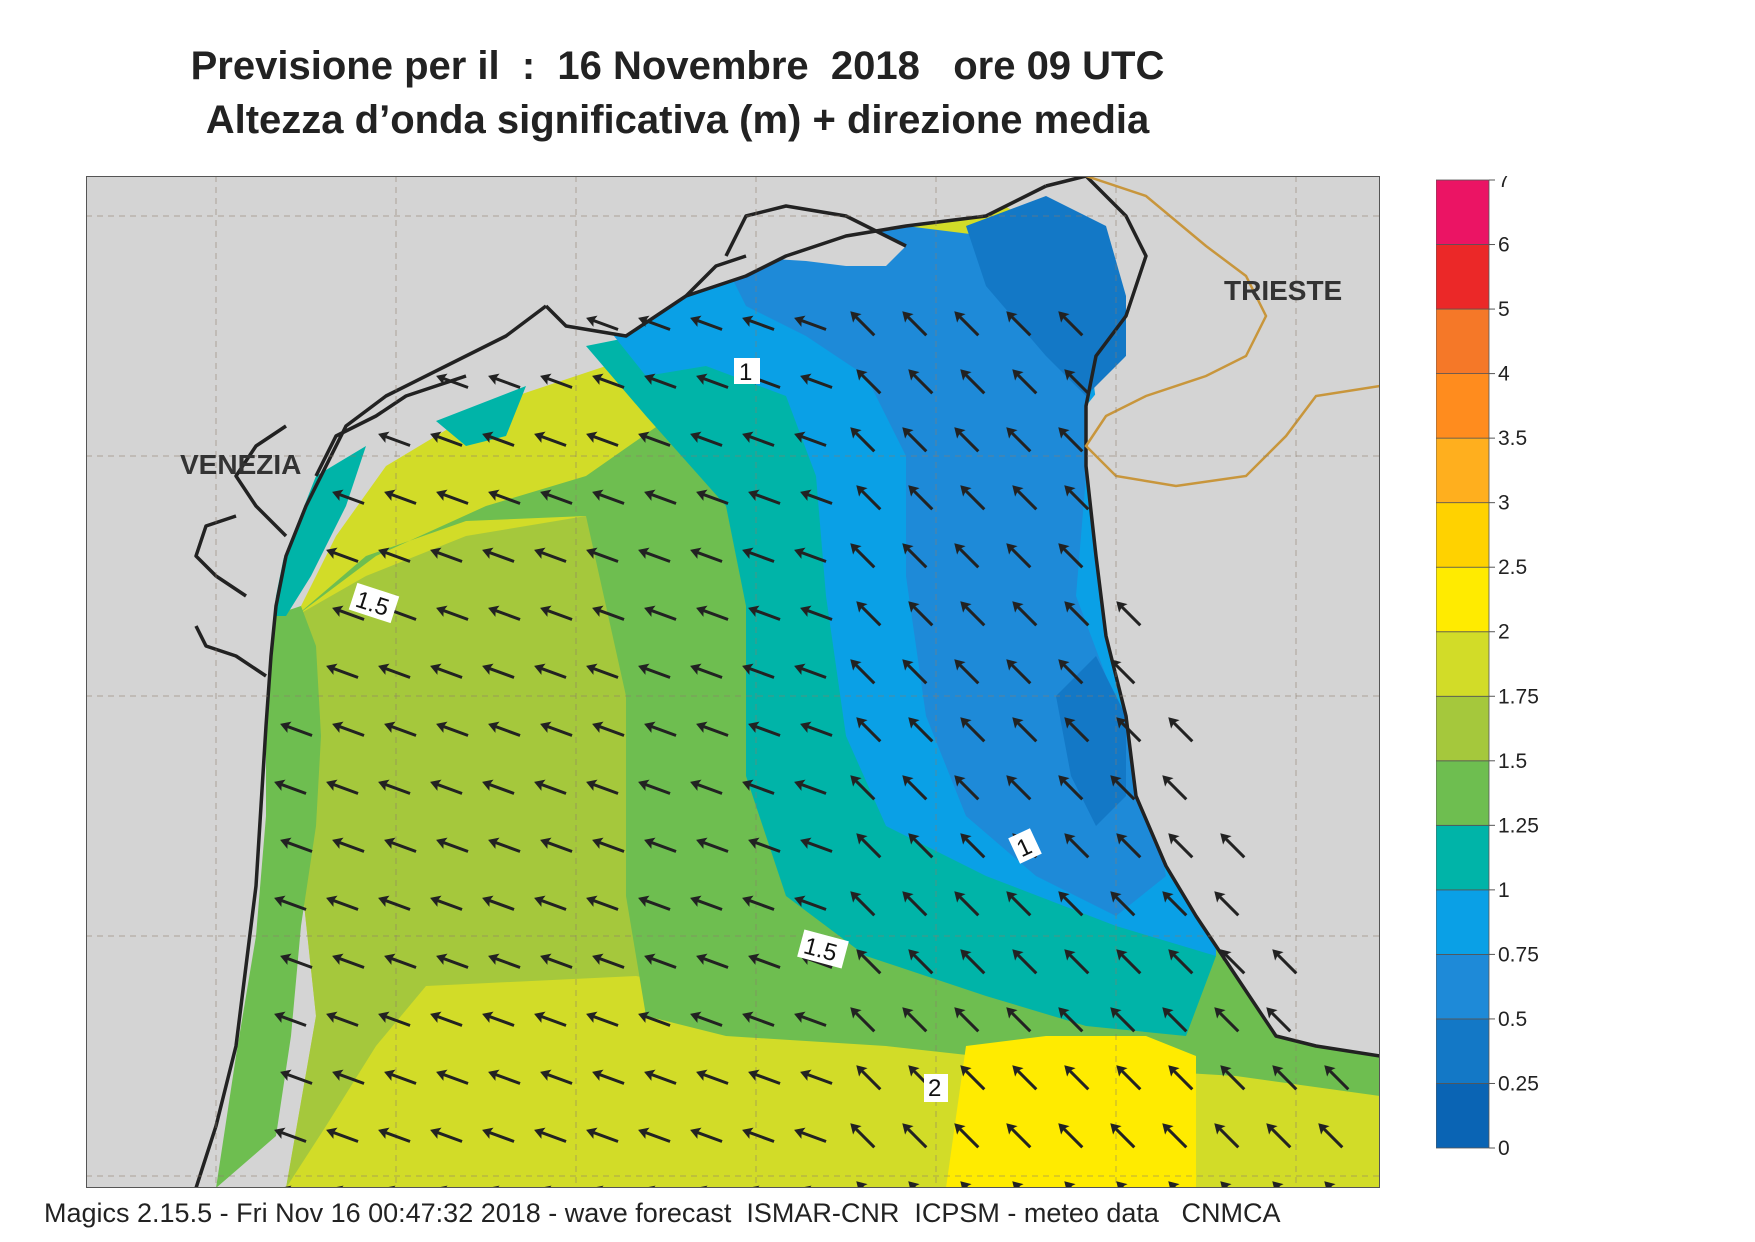 Image resolution: width=1755 pixels, height=1242 pixels. What do you see at coordinates (1504, 374) in the screenshot?
I see `colorbar-tick-label: 4` at bounding box center [1504, 374].